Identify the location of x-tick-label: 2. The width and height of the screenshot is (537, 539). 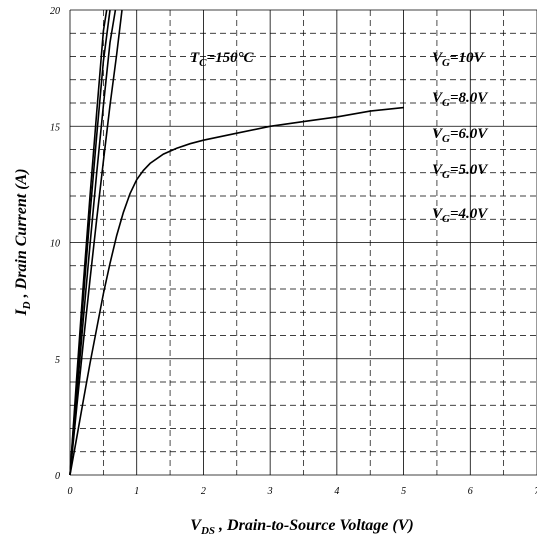
(203, 491).